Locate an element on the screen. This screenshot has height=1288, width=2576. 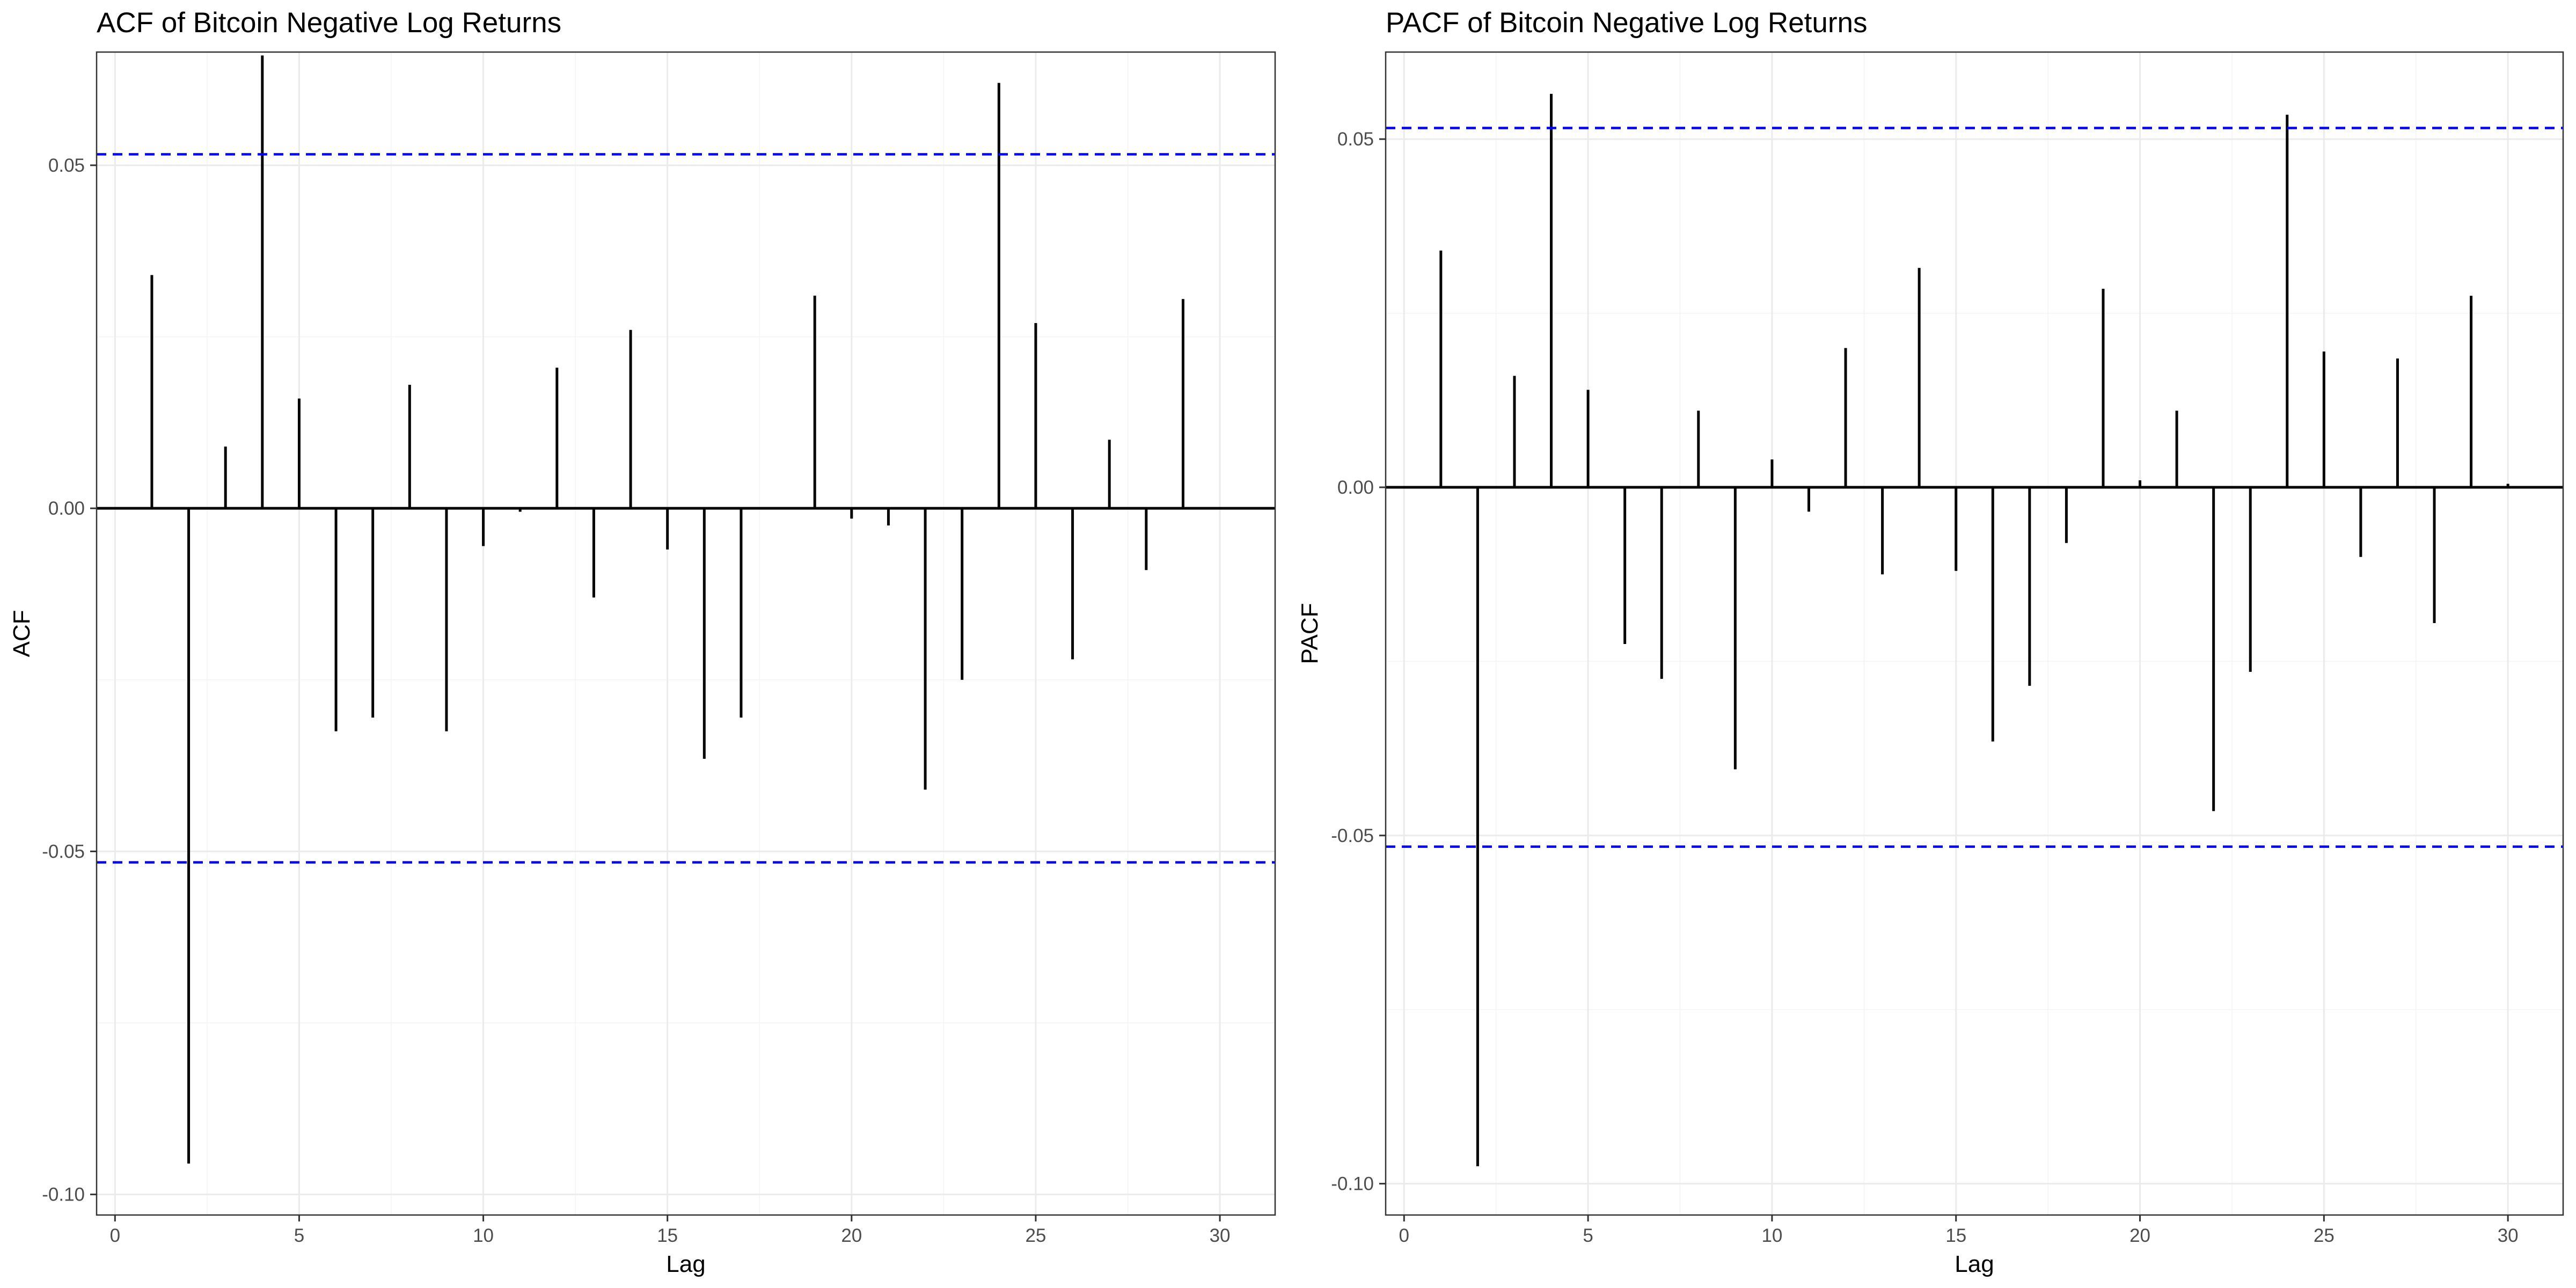
chart-title: ACF of Bitcoin Negative Log Returns is located at coordinates (329, 23).